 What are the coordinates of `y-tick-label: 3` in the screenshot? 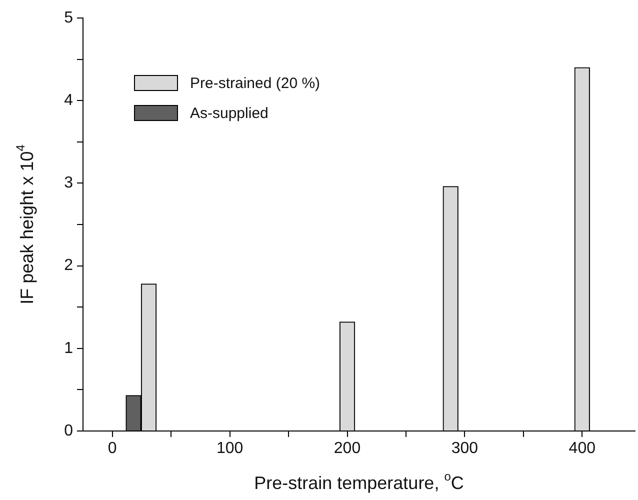 It's located at (69, 183).